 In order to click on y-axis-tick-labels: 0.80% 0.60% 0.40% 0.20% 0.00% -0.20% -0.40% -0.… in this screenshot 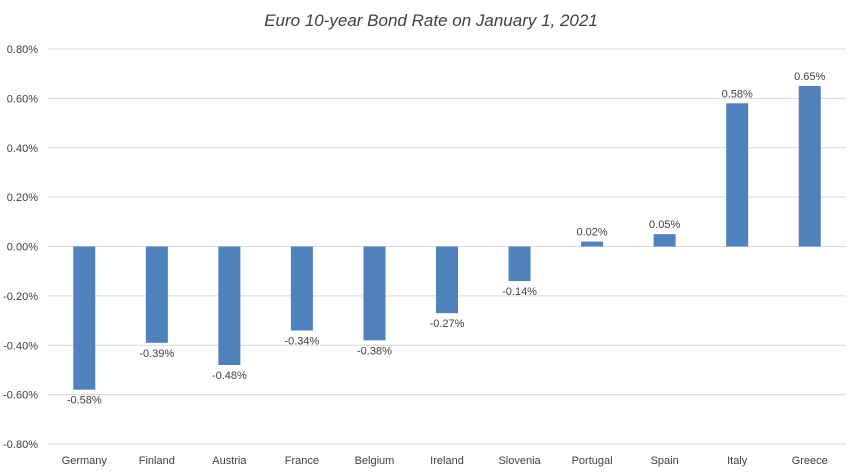, I will do `click(20, 247)`.